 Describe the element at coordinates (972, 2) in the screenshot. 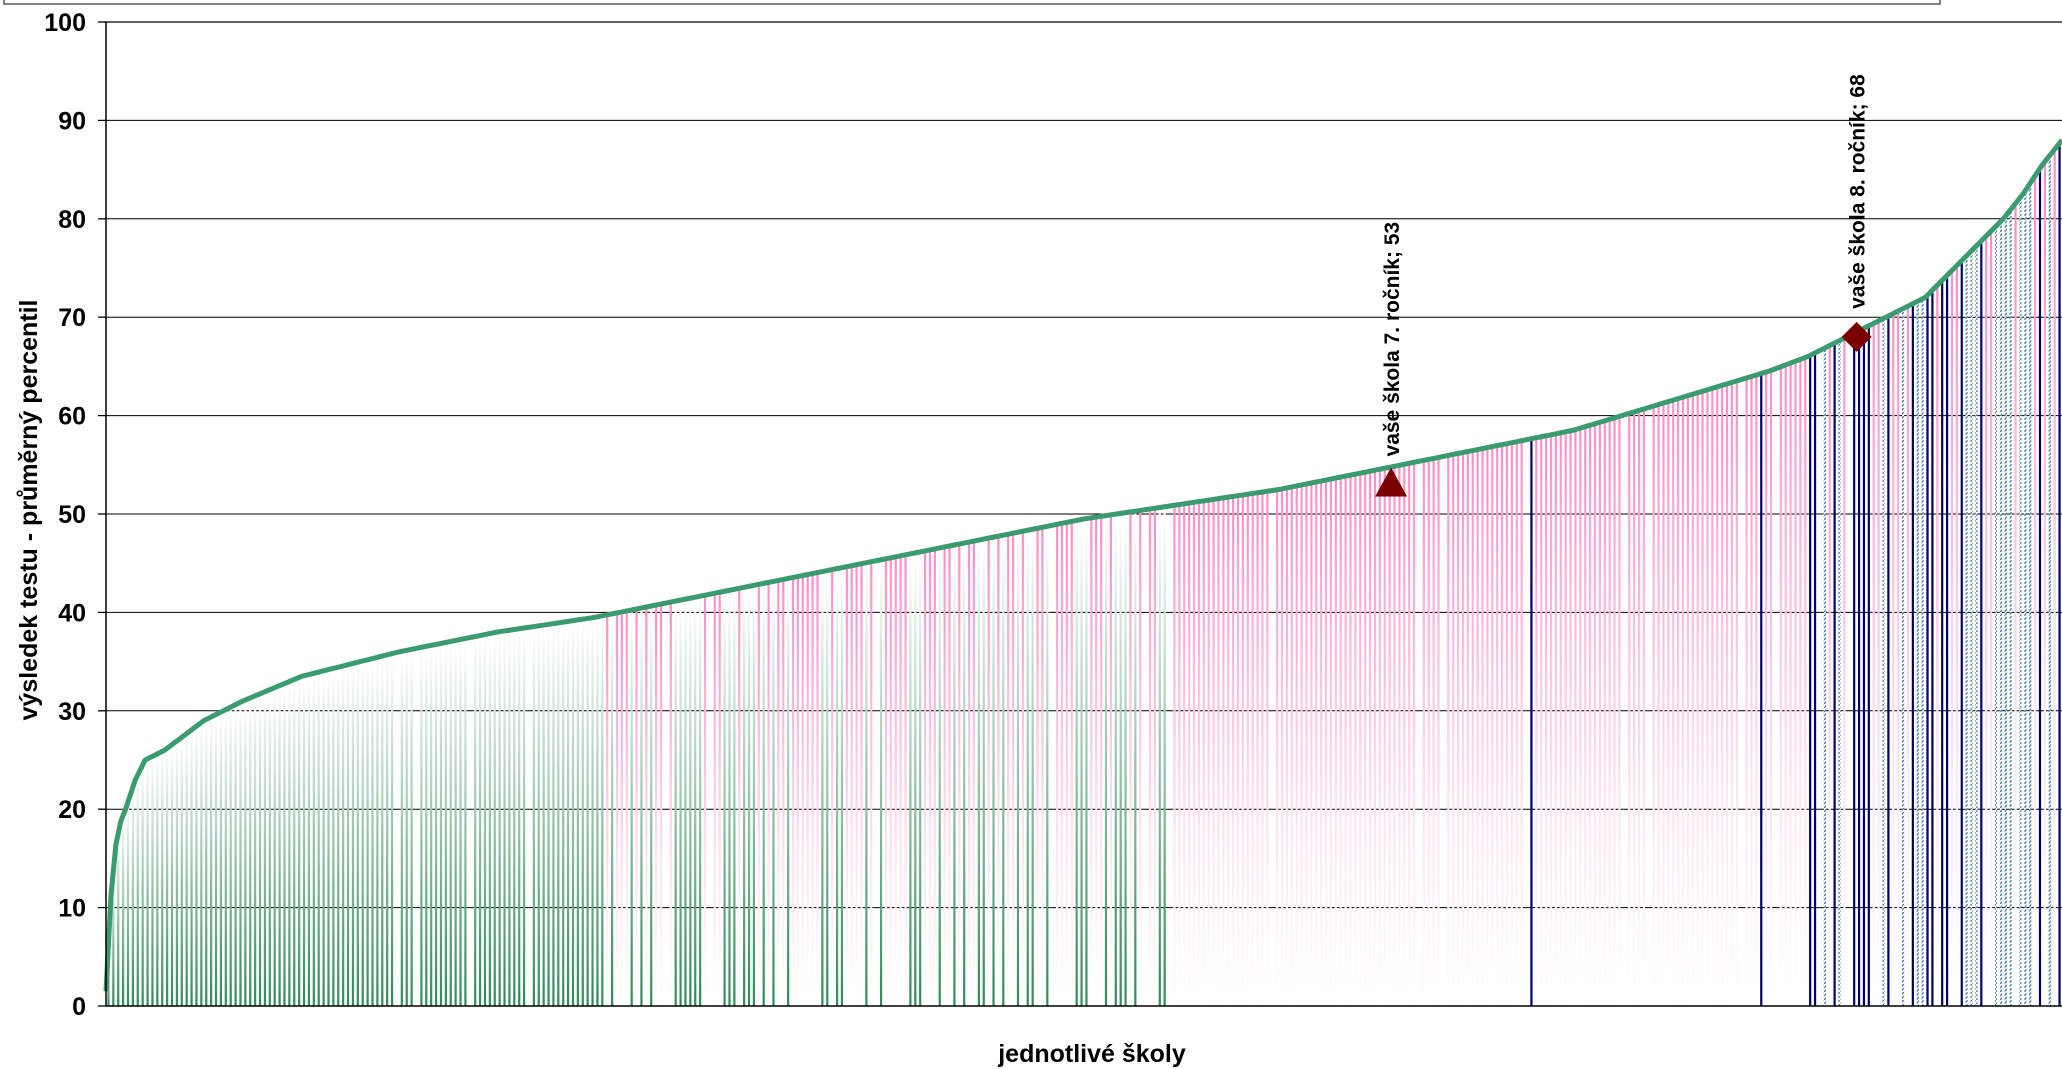

I see `top-box-outline` at that location.